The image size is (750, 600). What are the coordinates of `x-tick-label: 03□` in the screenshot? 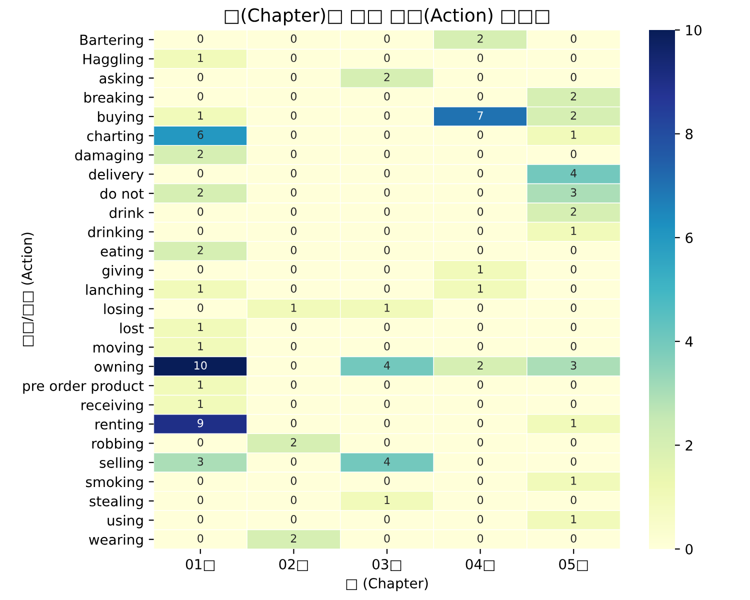 It's located at (387, 564).